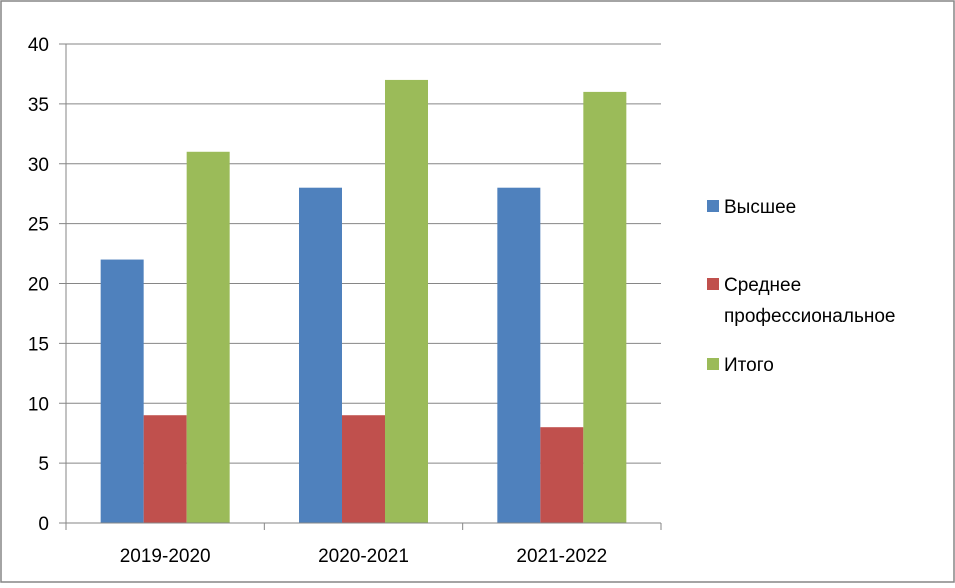 This screenshot has height=588, width=955. I want to click on y-tick-label: 10, so click(38, 404).